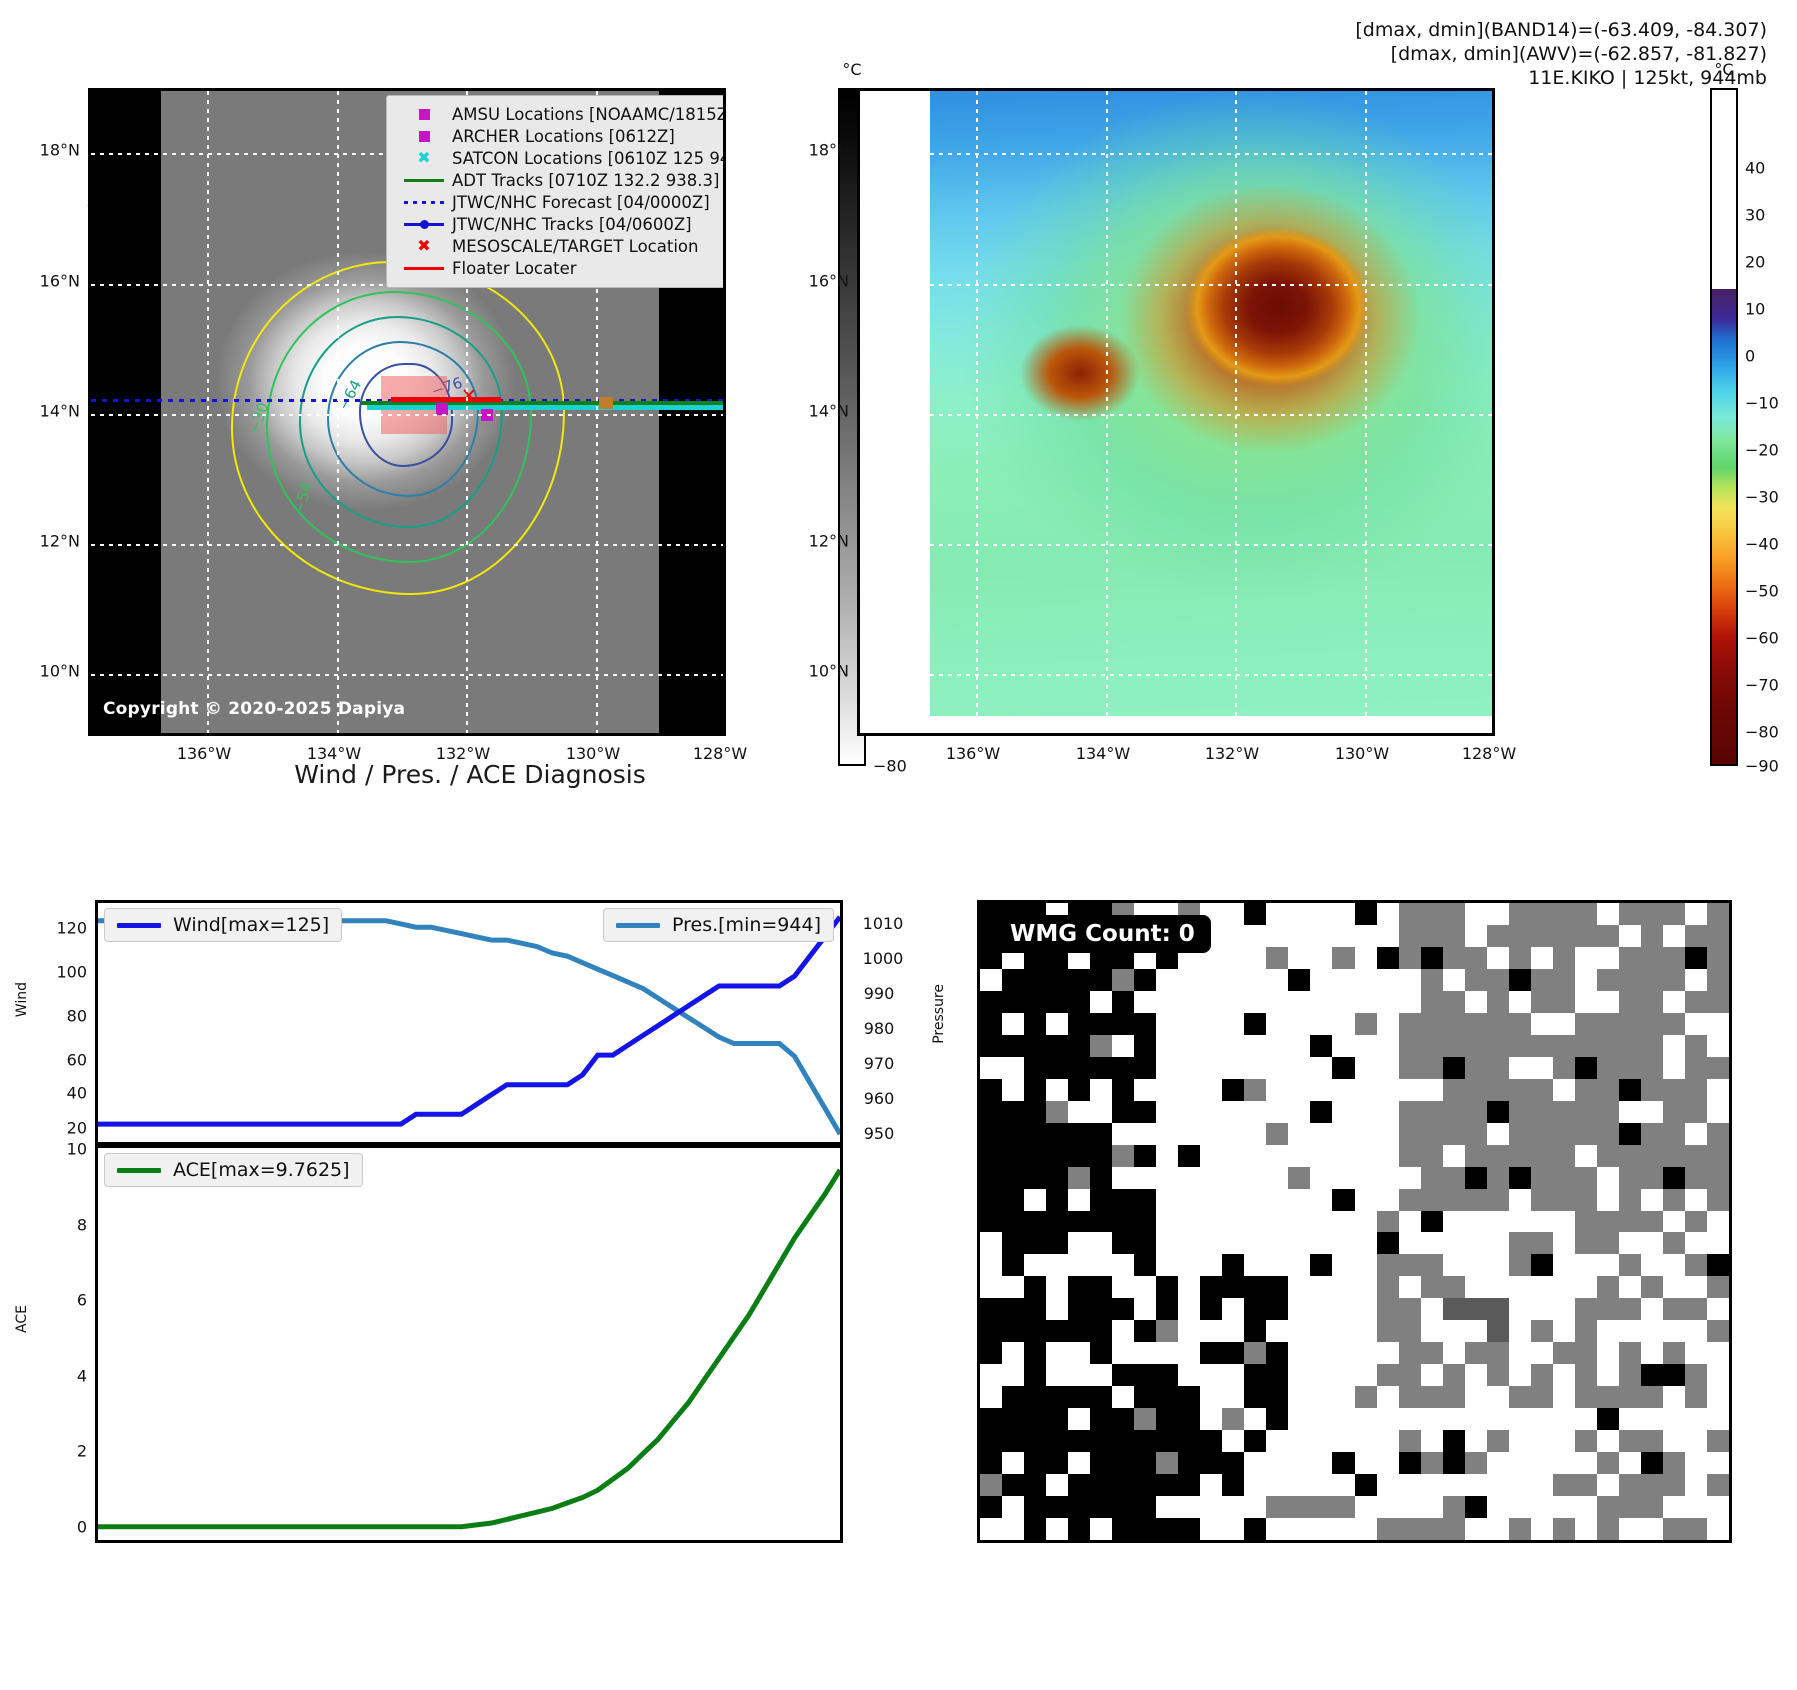 This screenshot has width=1797, height=1690. I want to click on tracks-line-dot-icon, so click(424, 224).